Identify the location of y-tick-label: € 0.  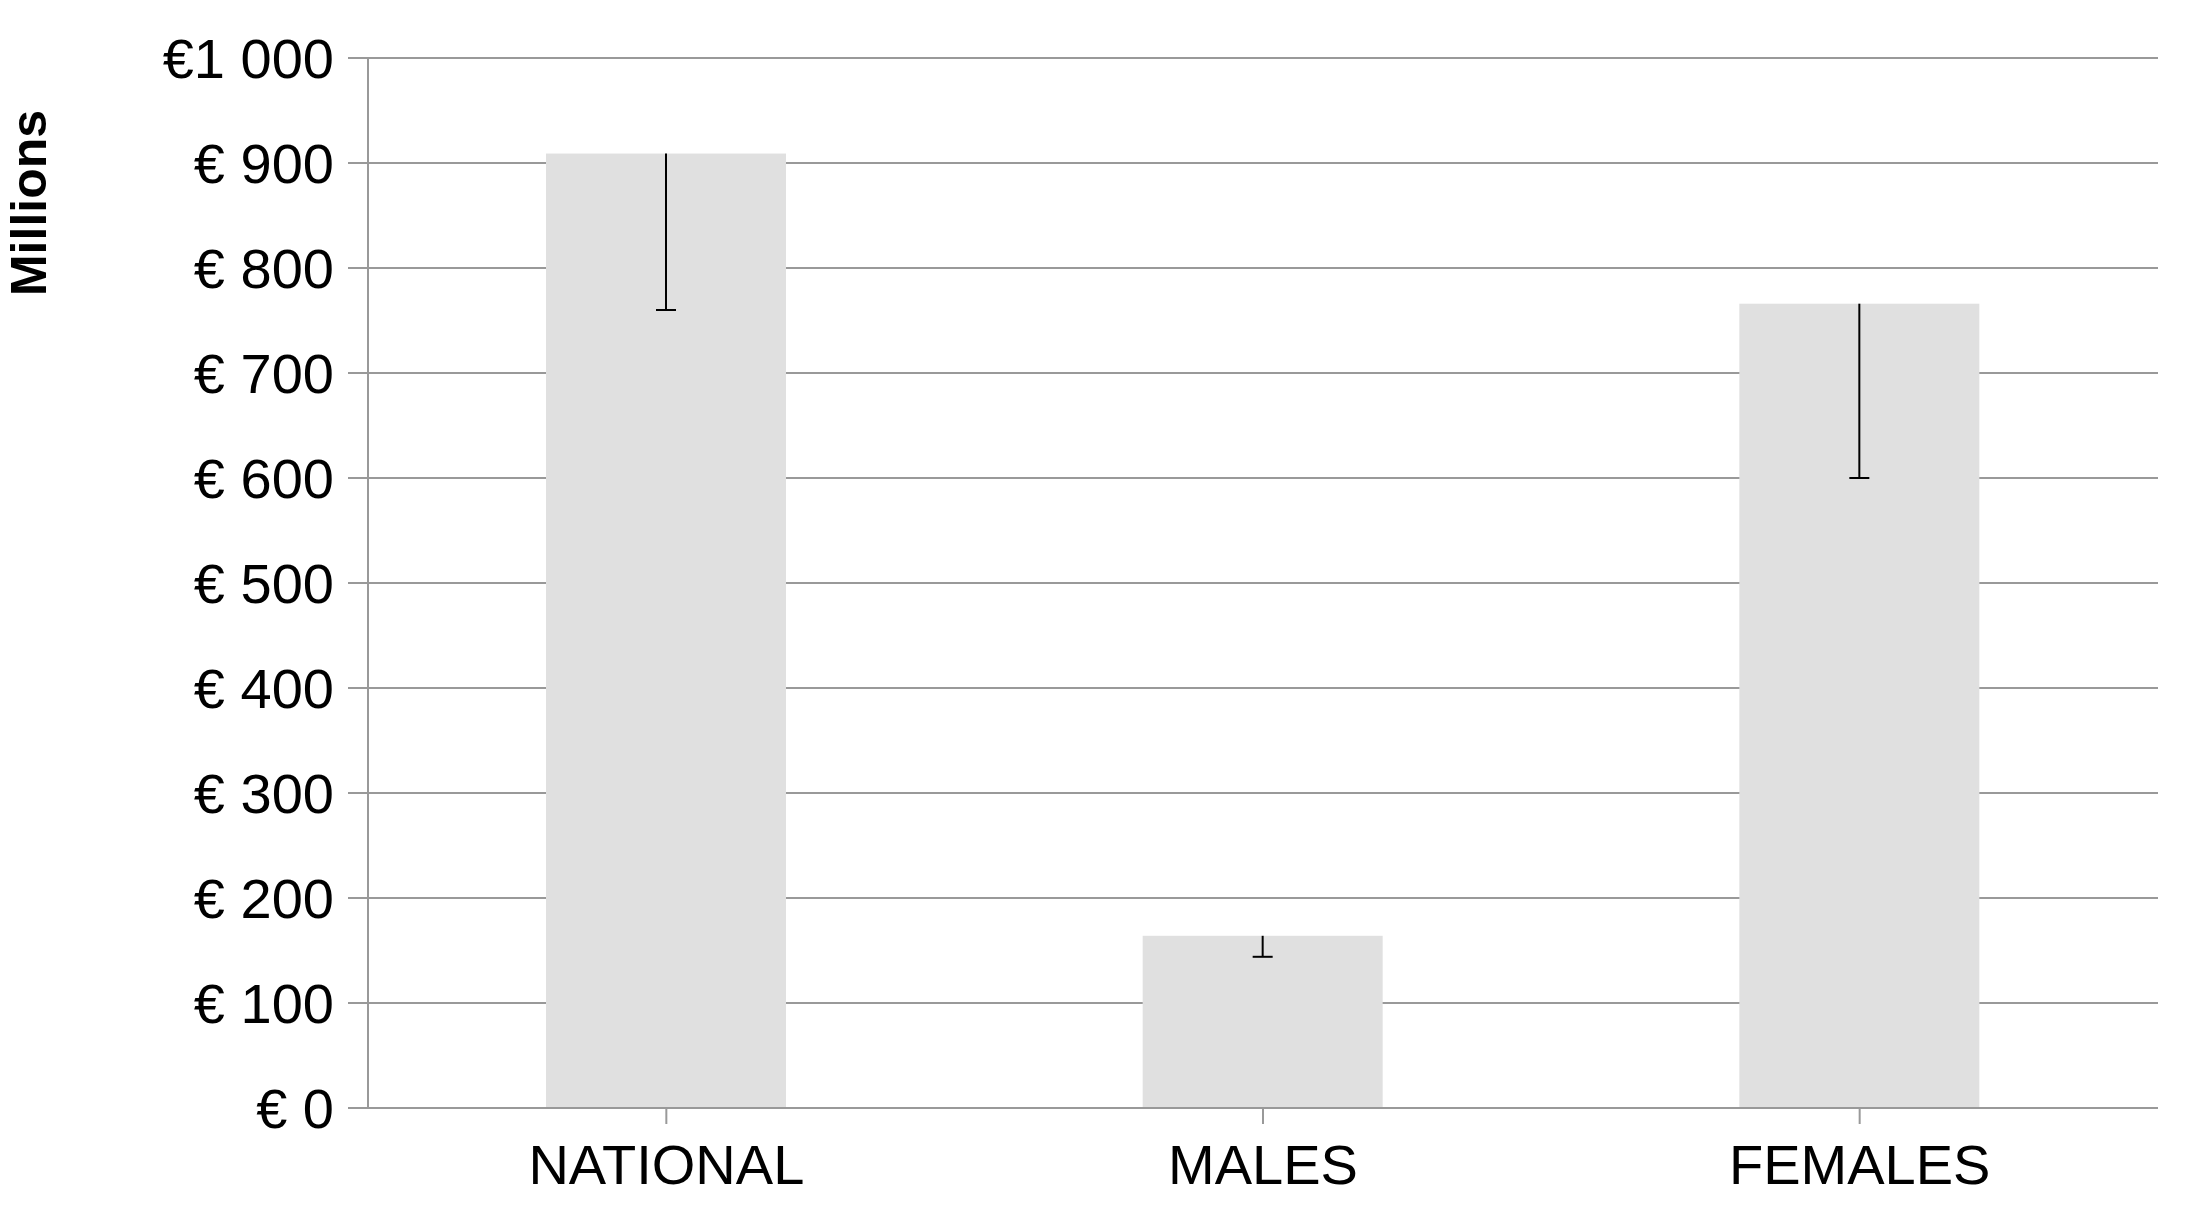
(295, 1108).